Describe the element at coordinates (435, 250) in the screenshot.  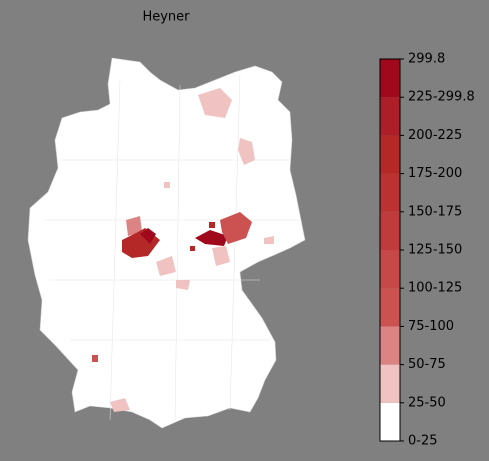
I see `colorbar-label: 125-150` at that location.